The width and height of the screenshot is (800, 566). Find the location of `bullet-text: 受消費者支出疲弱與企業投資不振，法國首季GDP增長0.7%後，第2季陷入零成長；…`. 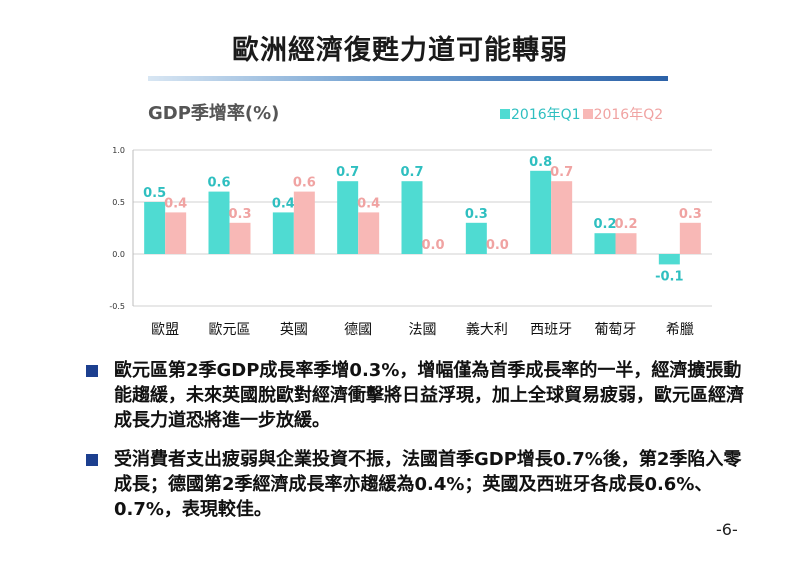

bullet-text: 受消費者支出疲弱與企業投資不振，法國首季GDP增長0.7%後，第2季陷入零成長；… is located at coordinates (428, 484).